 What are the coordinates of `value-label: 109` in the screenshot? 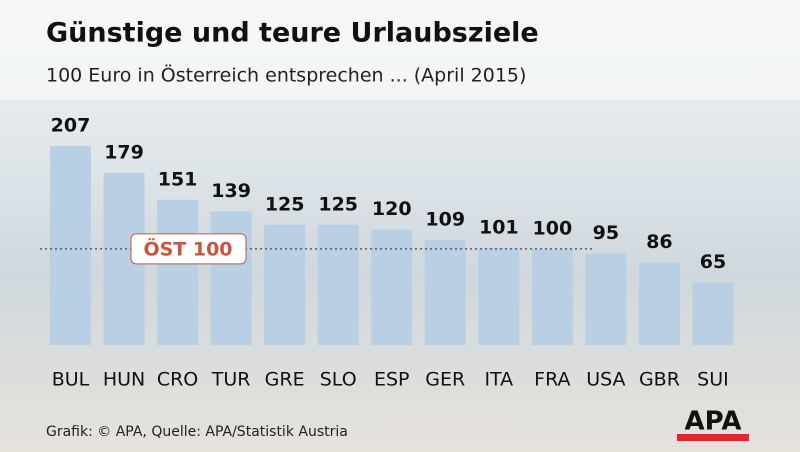 It's located at (445, 220).